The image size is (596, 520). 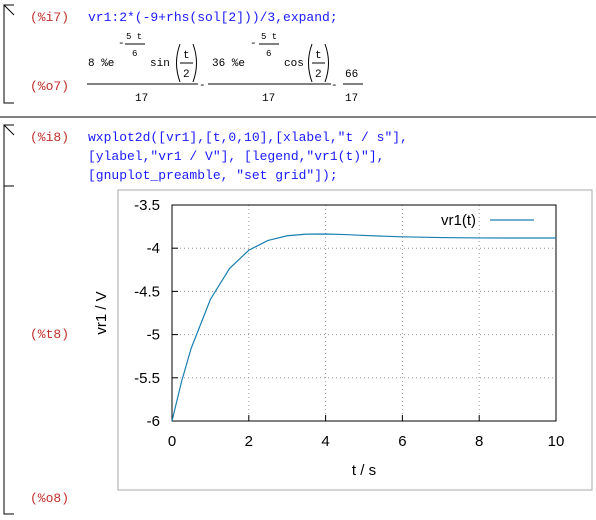 What do you see at coordinates (153, 421) in the screenshot?
I see `y-tick-label: -6` at bounding box center [153, 421].